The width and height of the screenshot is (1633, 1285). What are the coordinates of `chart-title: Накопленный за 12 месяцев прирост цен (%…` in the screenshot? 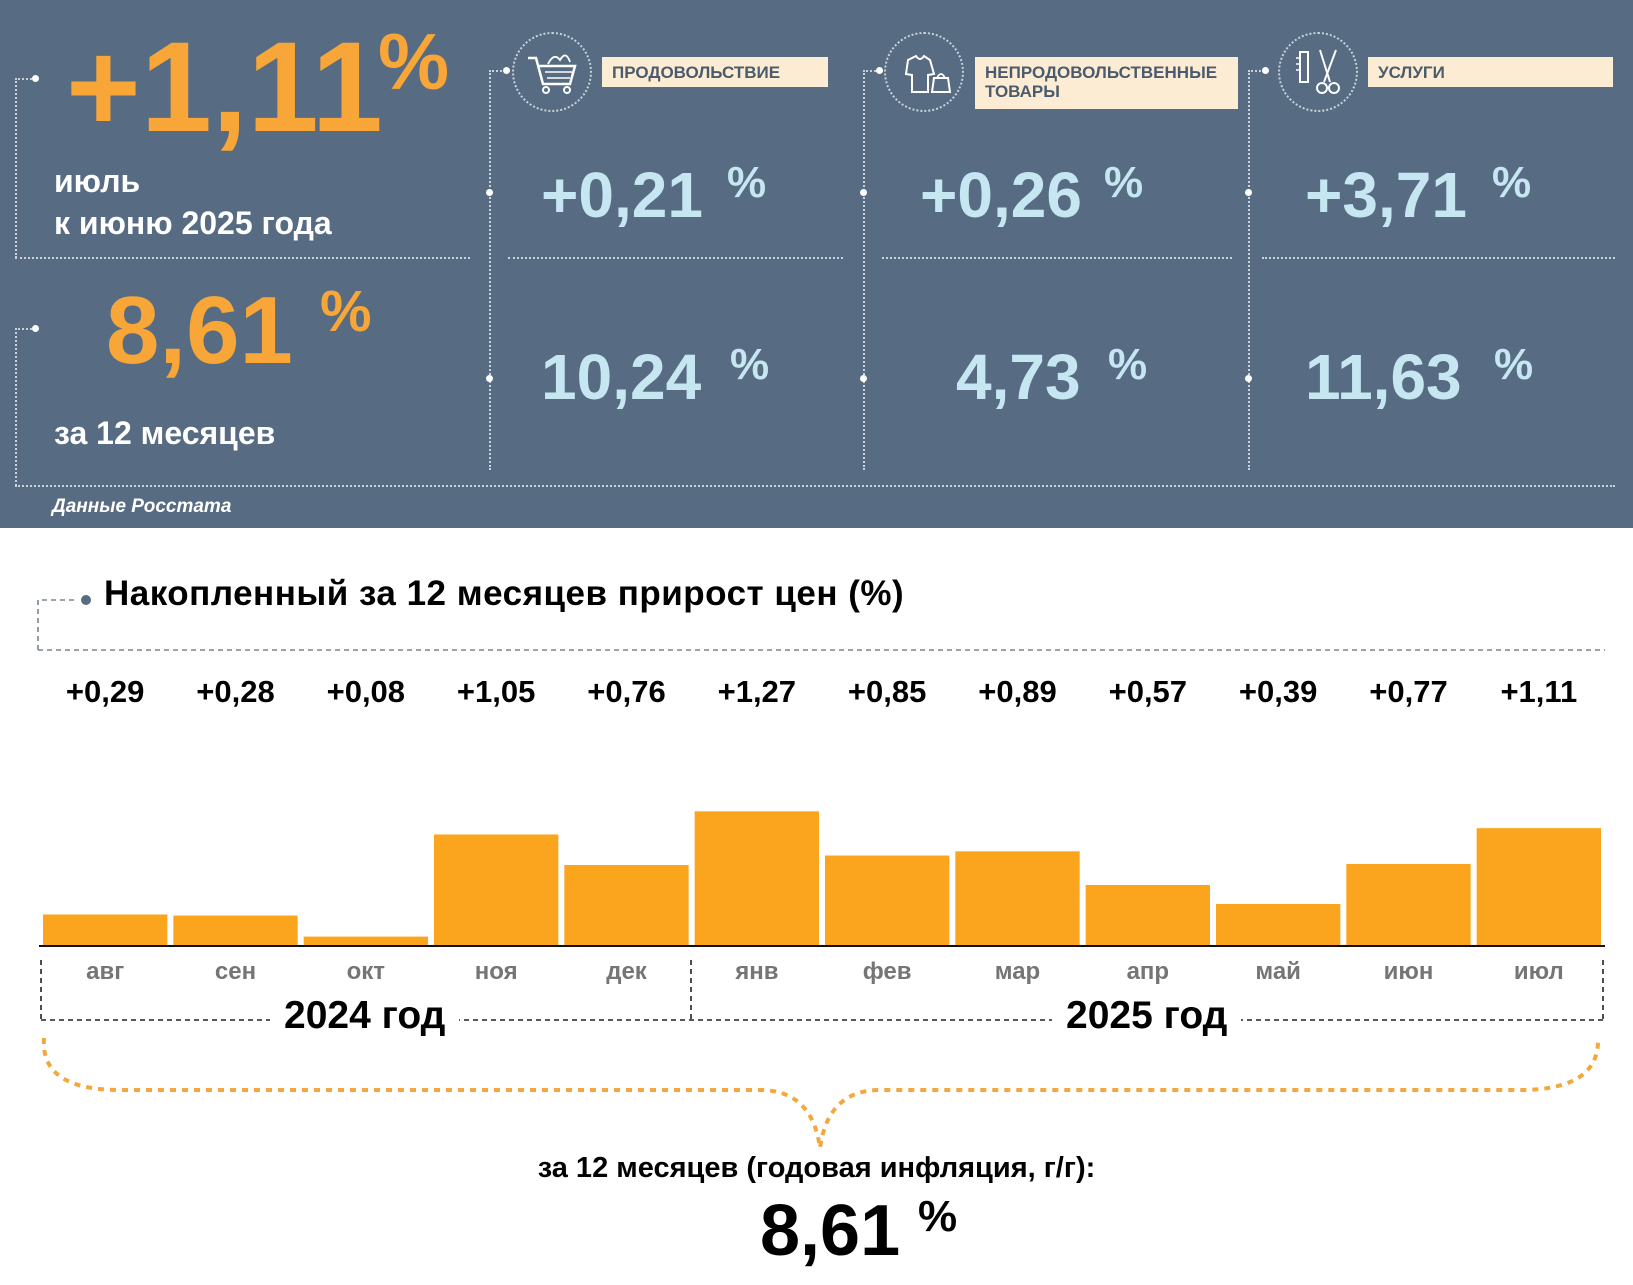 It's located at (504, 593).